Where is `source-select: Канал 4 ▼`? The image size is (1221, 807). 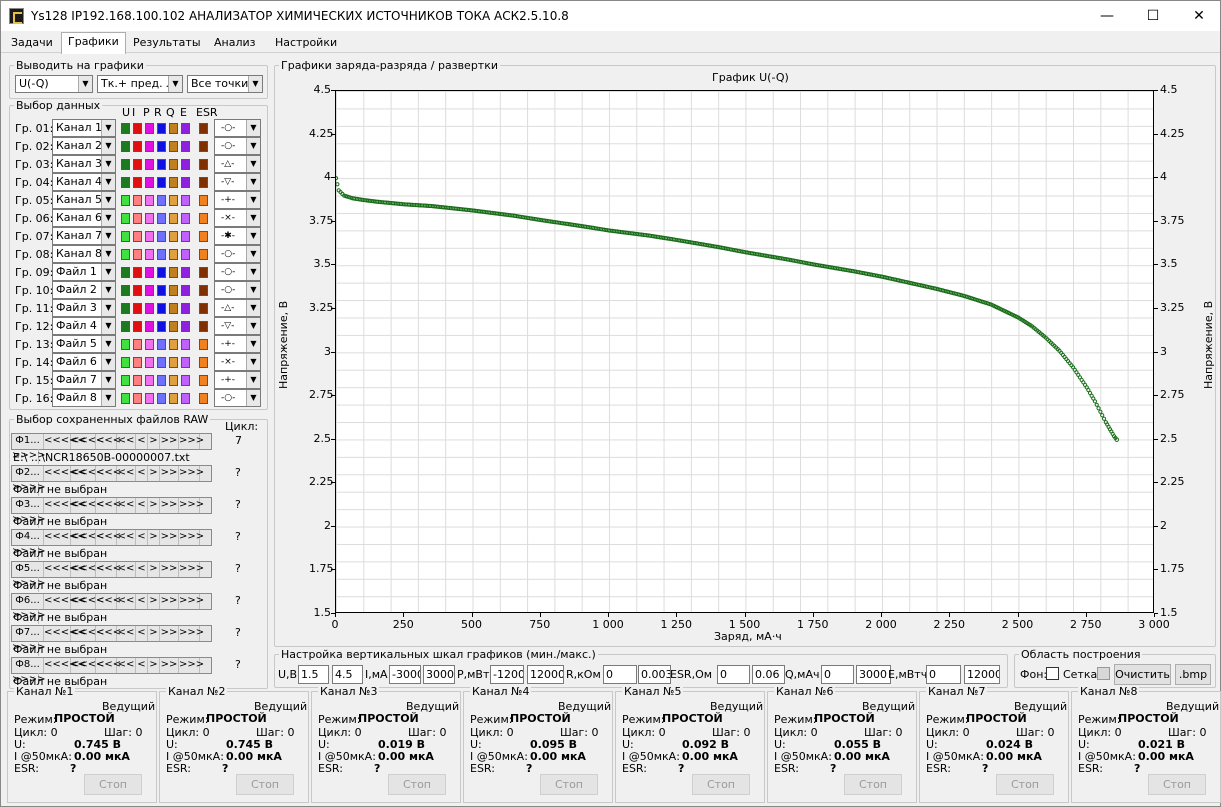 source-select: Канал 4 ▼ is located at coordinates (84, 182).